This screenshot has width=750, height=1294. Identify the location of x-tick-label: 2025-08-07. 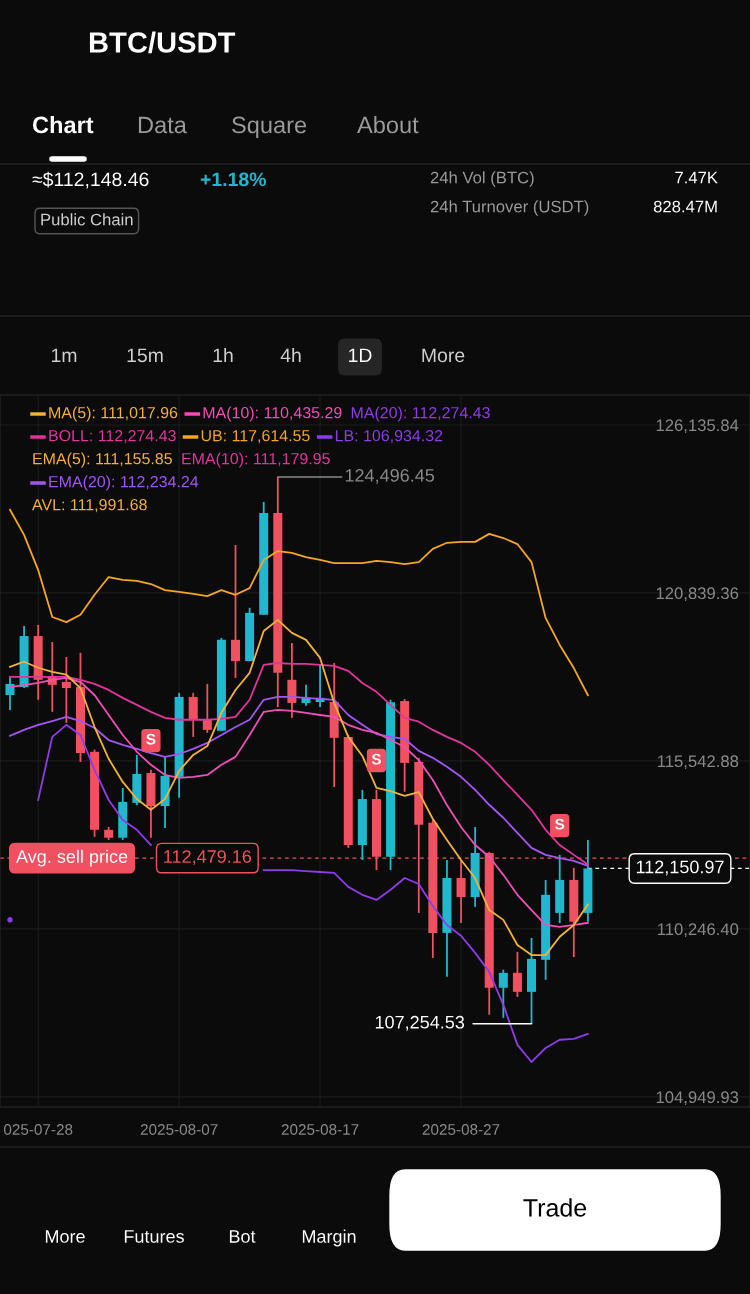
(179, 1129).